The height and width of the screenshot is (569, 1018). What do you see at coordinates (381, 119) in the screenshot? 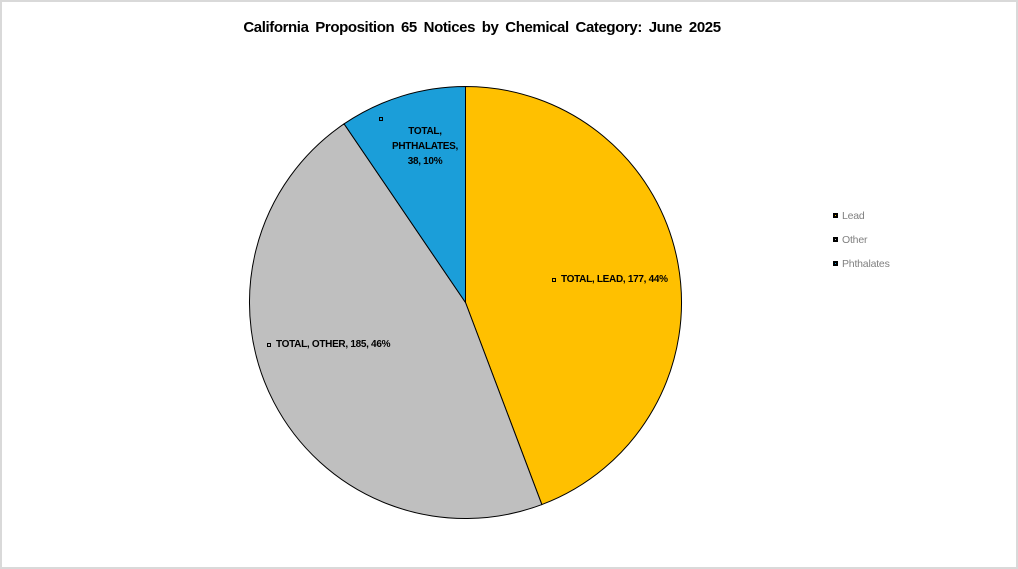
I see `label-key-phthalates-icon` at bounding box center [381, 119].